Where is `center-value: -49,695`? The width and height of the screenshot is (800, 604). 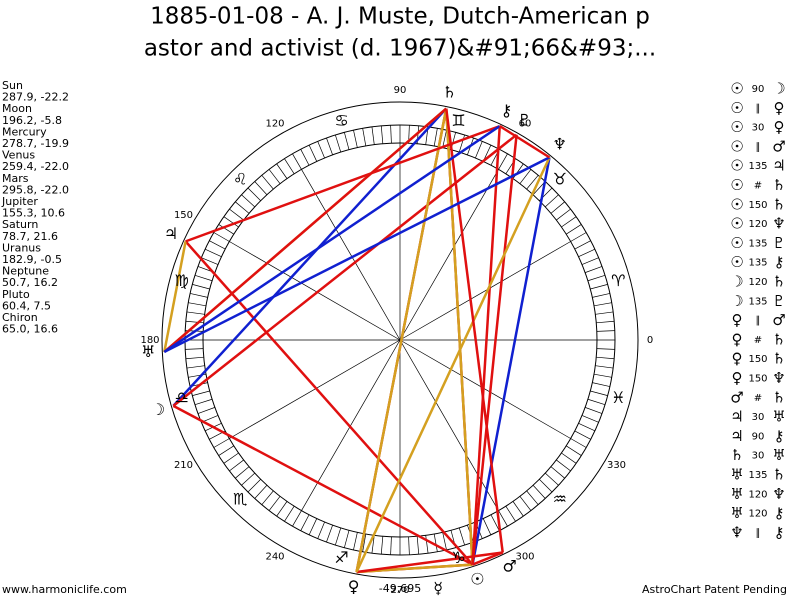
center-value: -49,695 is located at coordinates (400, 588).